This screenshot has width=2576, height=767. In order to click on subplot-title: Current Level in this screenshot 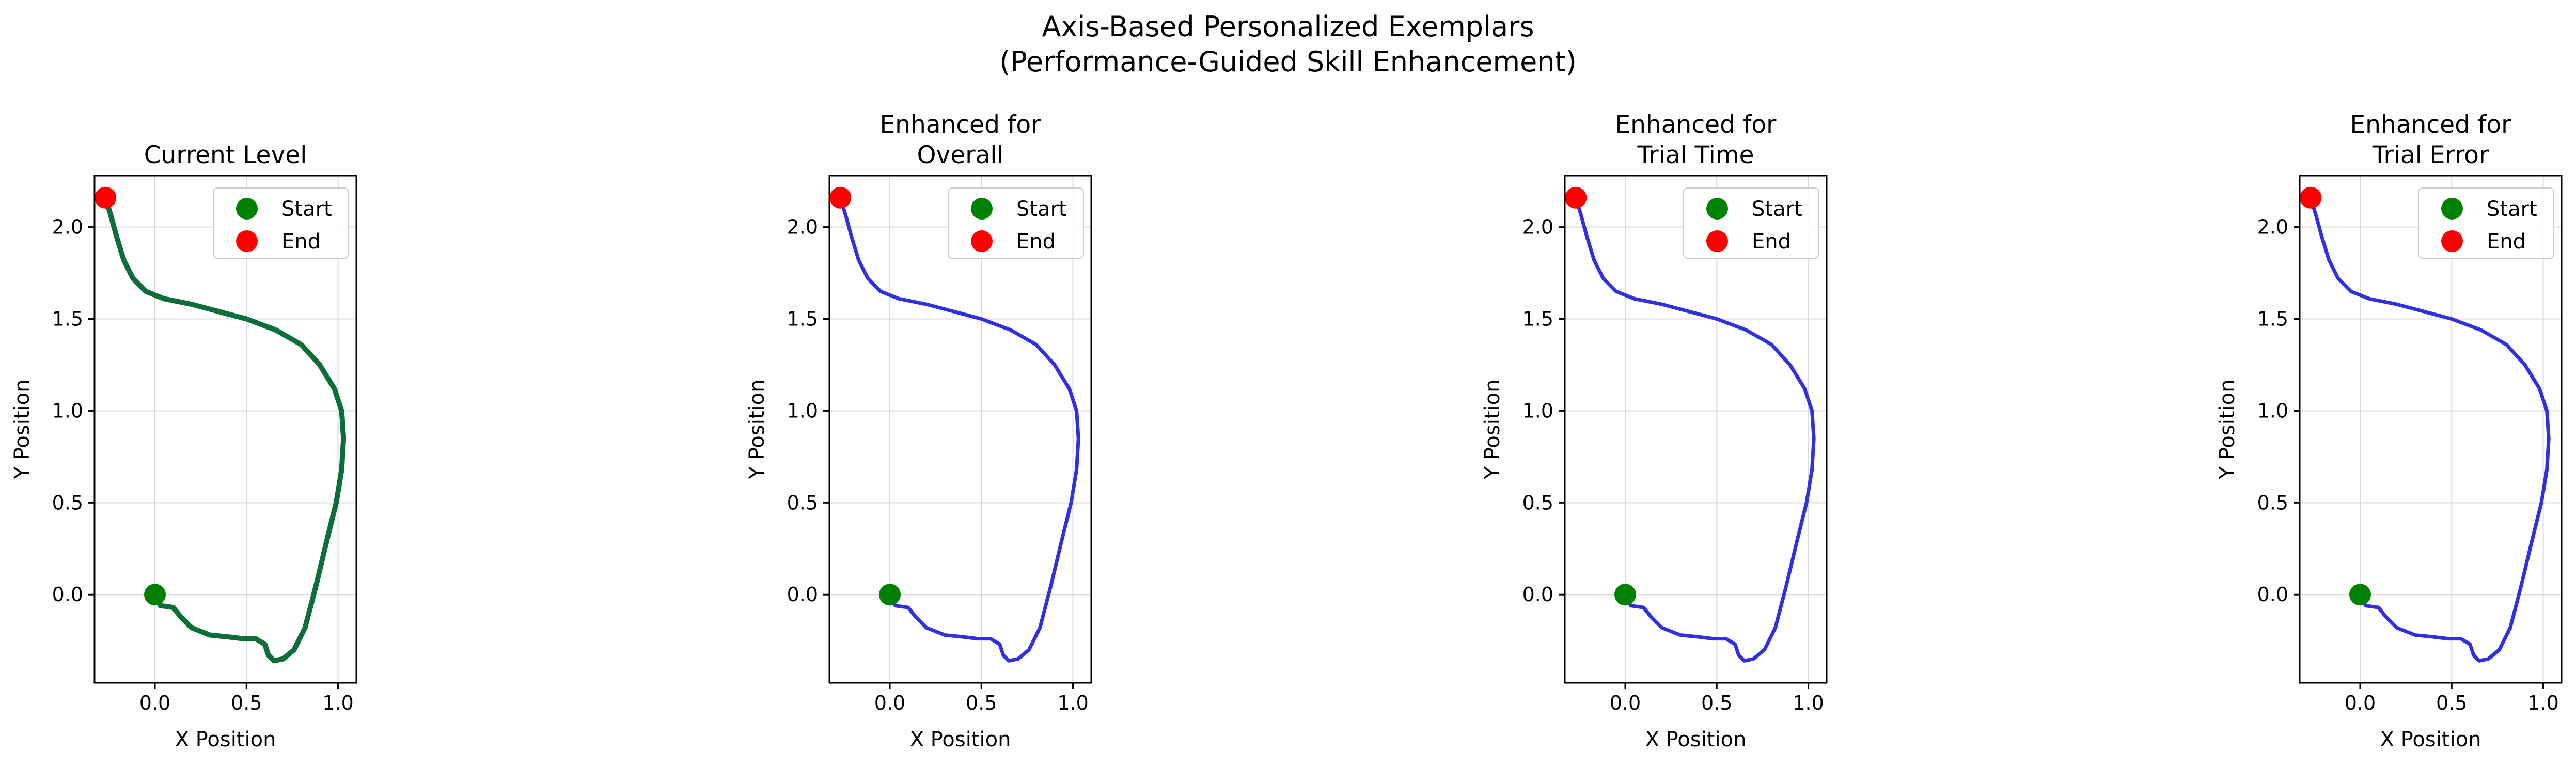, I will do `click(226, 155)`.